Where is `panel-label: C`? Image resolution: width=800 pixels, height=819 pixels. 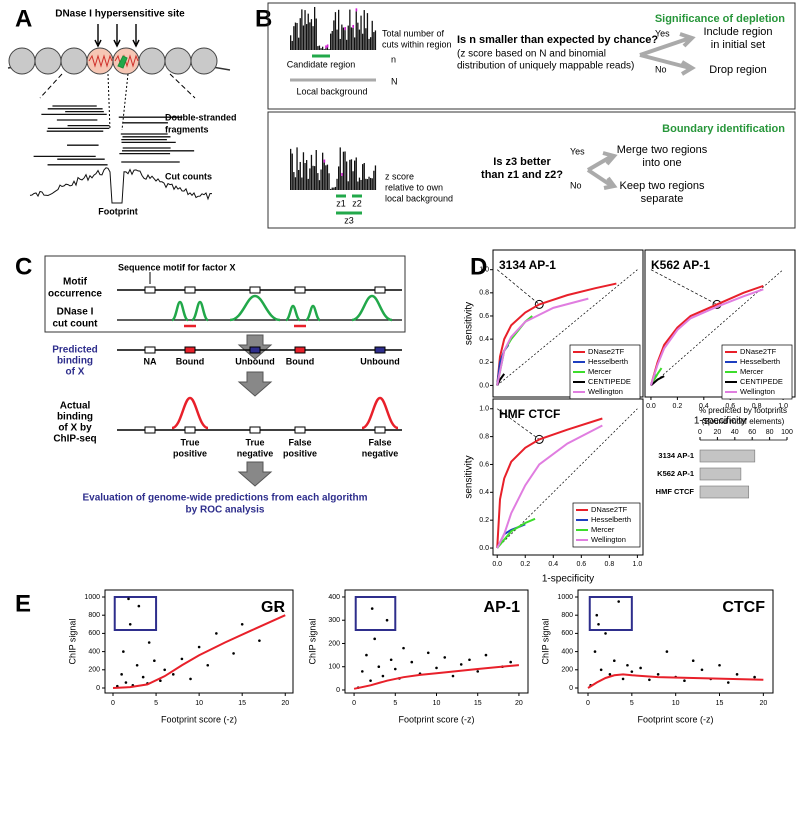
panel-label: C is located at coordinates (23, 266).